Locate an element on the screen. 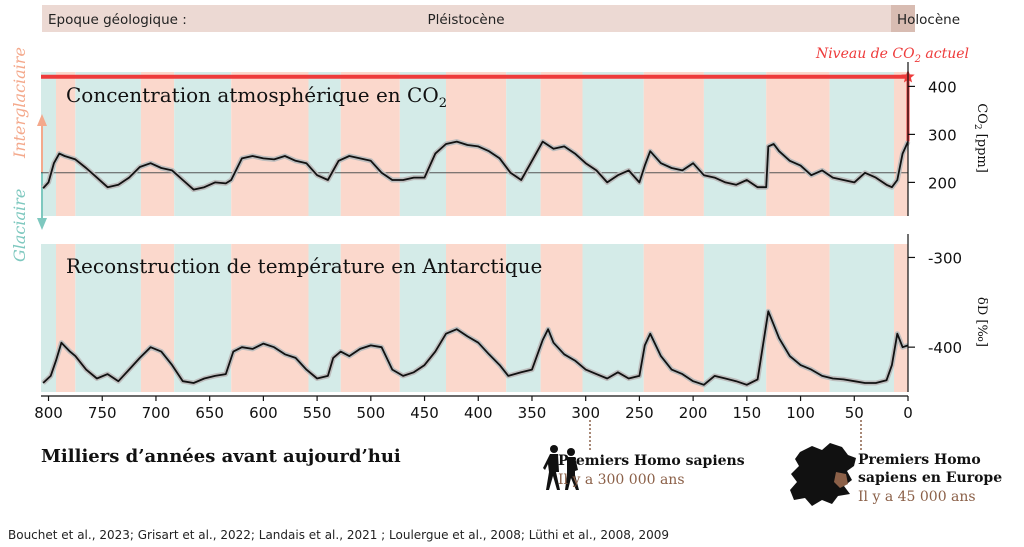 The image size is (1024, 547). x-tick-label: 50 is located at coordinates (854, 413).